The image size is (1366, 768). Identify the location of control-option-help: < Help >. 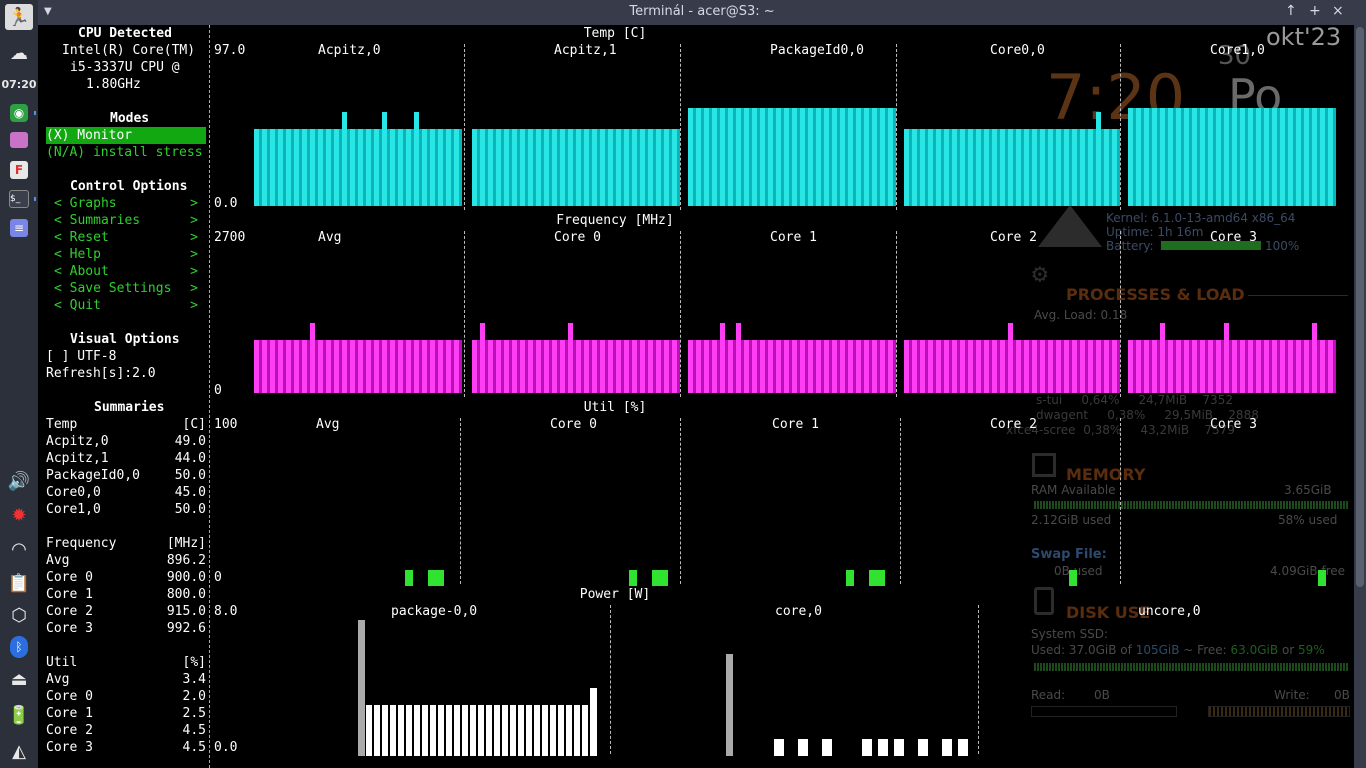
(126, 254).